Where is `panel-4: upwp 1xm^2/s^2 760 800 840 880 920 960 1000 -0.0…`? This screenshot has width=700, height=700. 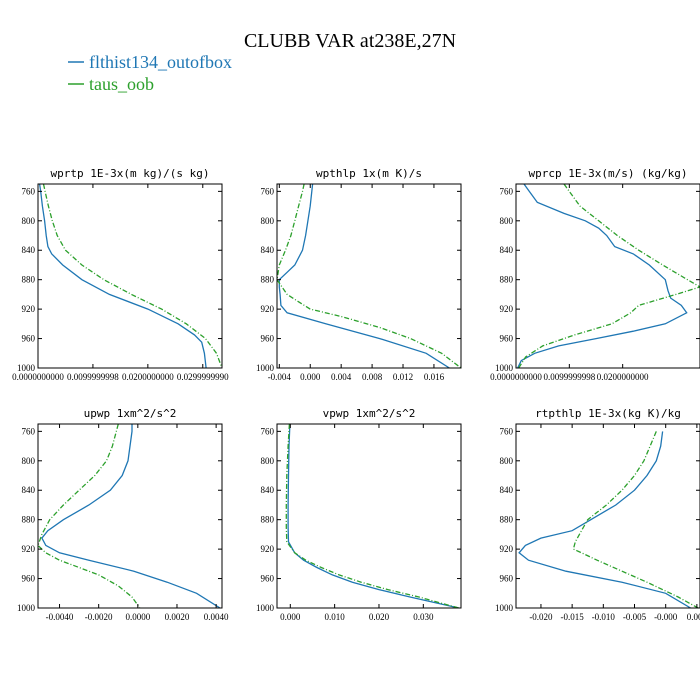 panel-4: upwp 1xm^2/s^2 760 800 840 880 920 960 1000 -0.0… is located at coordinates (123, 514).